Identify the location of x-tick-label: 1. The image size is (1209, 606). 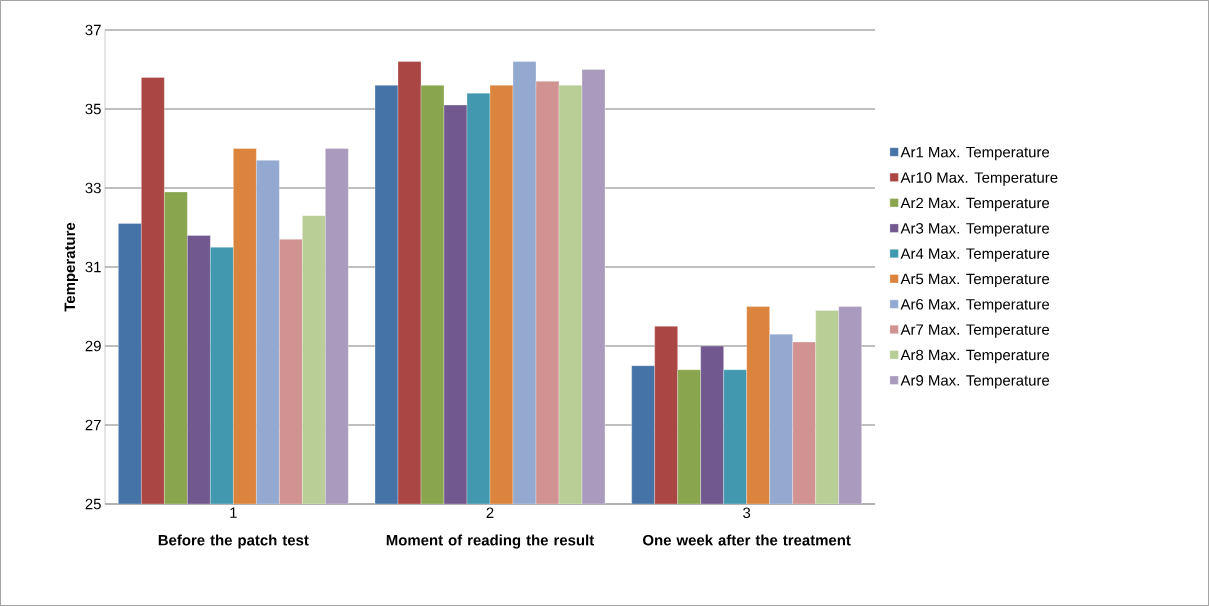
(233, 512).